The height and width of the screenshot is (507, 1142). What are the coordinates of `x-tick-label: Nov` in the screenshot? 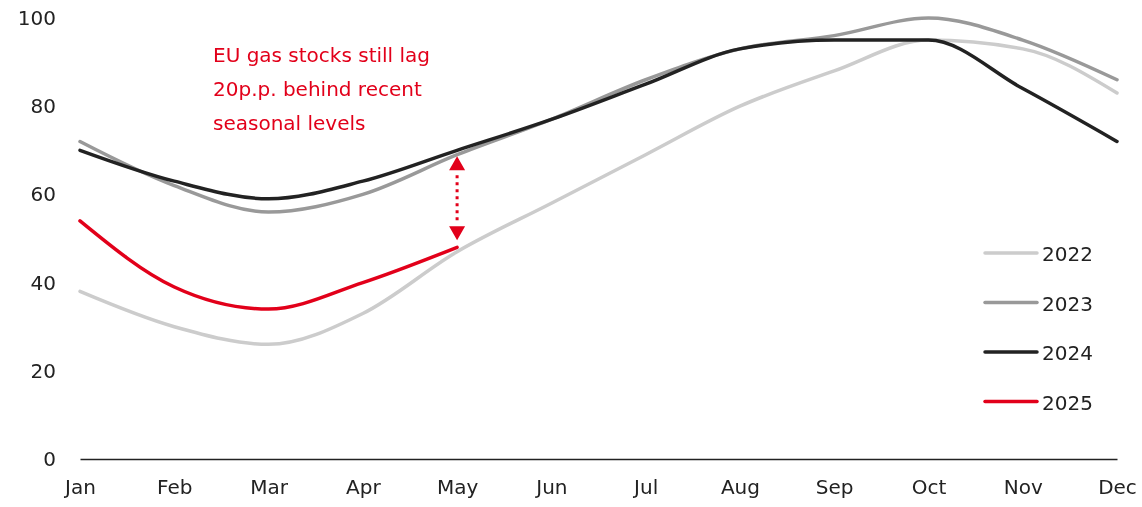 It's located at (1023, 487).